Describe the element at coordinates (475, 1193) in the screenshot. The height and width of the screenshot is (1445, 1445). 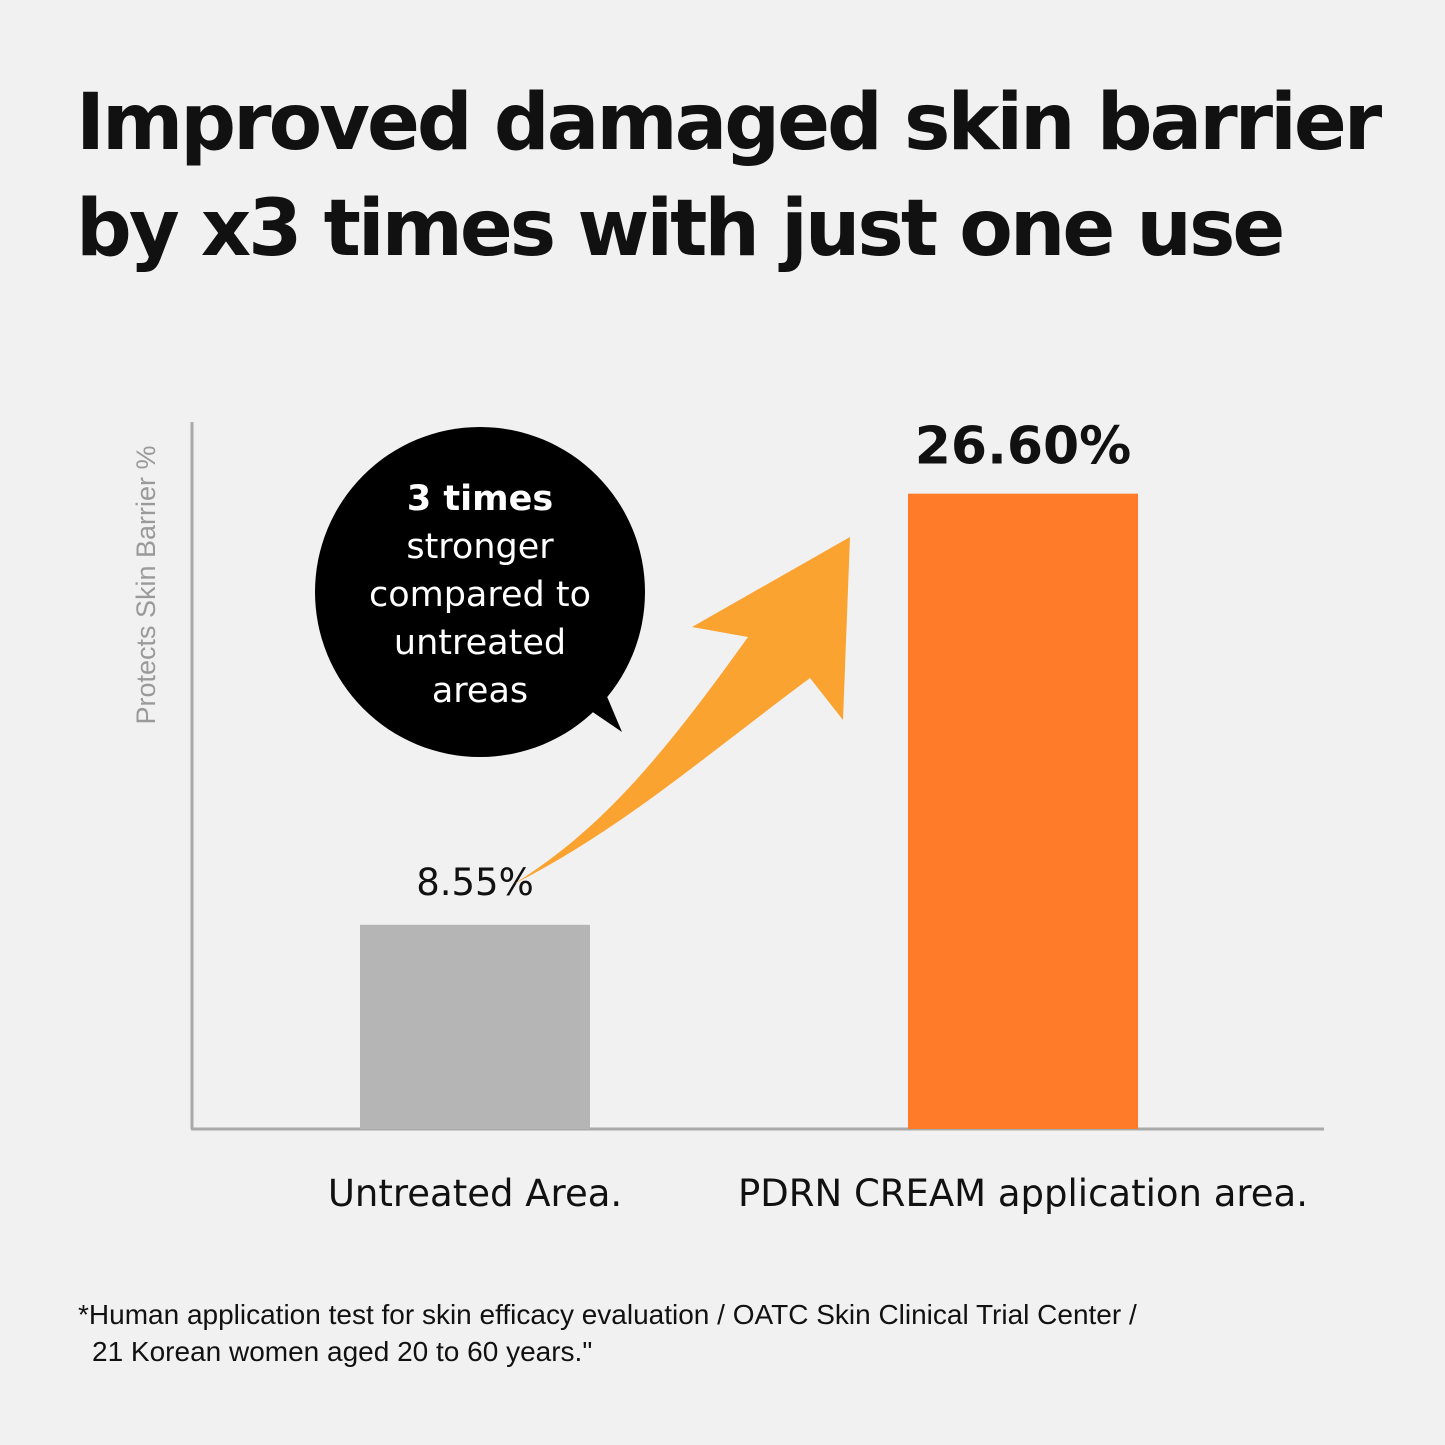
I see `category-label: Untreated Area.` at that location.